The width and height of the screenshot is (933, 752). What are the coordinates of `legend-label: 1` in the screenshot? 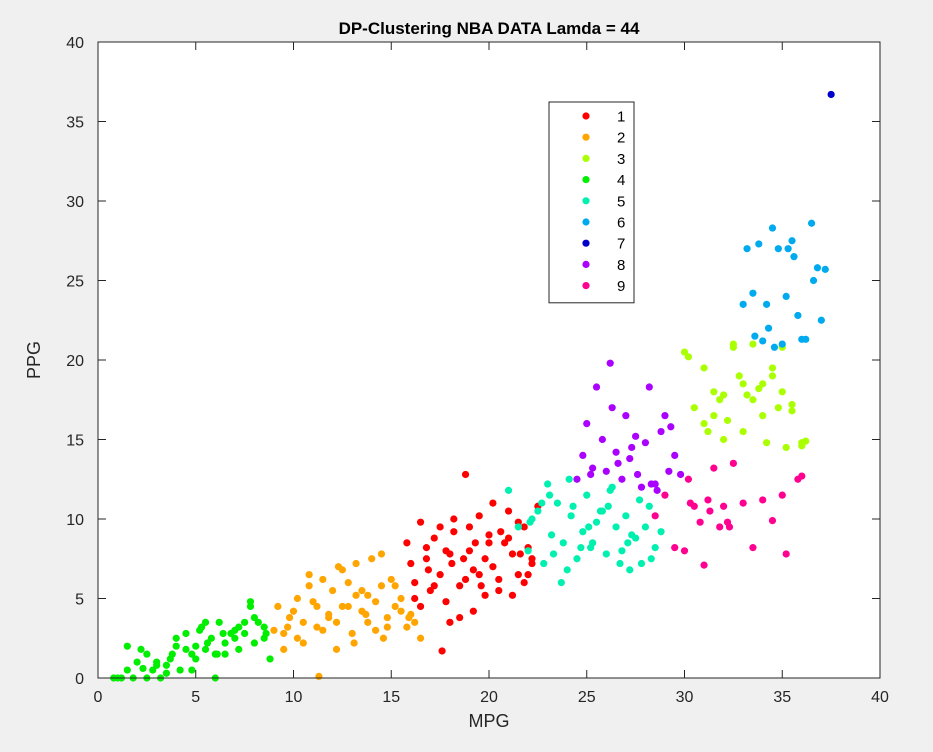 It's located at (621, 117).